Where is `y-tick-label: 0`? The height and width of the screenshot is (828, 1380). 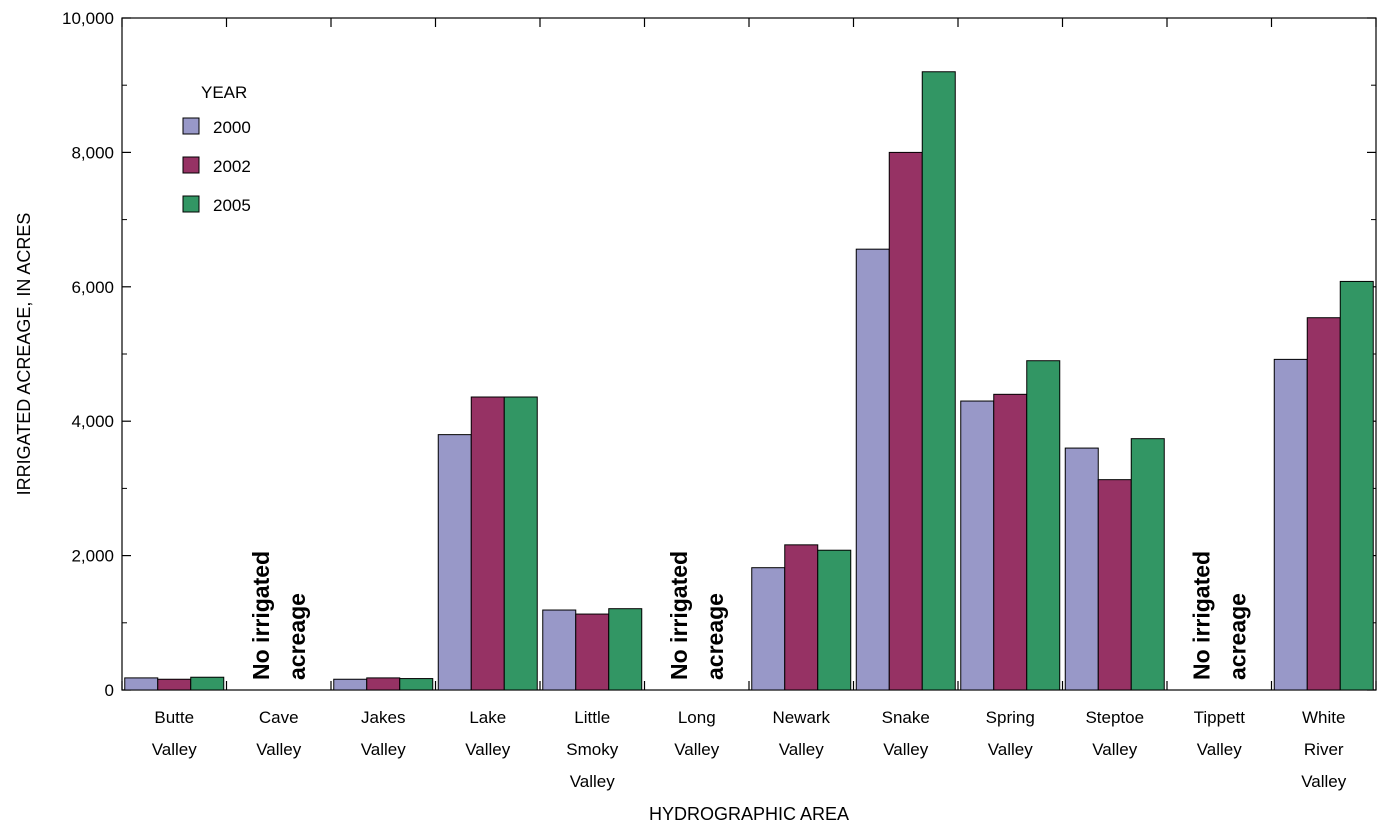
y-tick-label: 0 is located at coordinates (109, 690).